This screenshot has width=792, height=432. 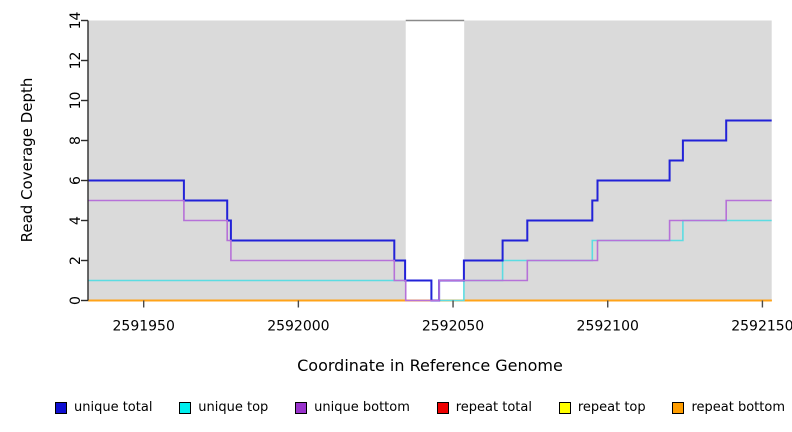 What do you see at coordinates (76, 21) in the screenshot?
I see `y-tick-label: 14` at bounding box center [76, 21].